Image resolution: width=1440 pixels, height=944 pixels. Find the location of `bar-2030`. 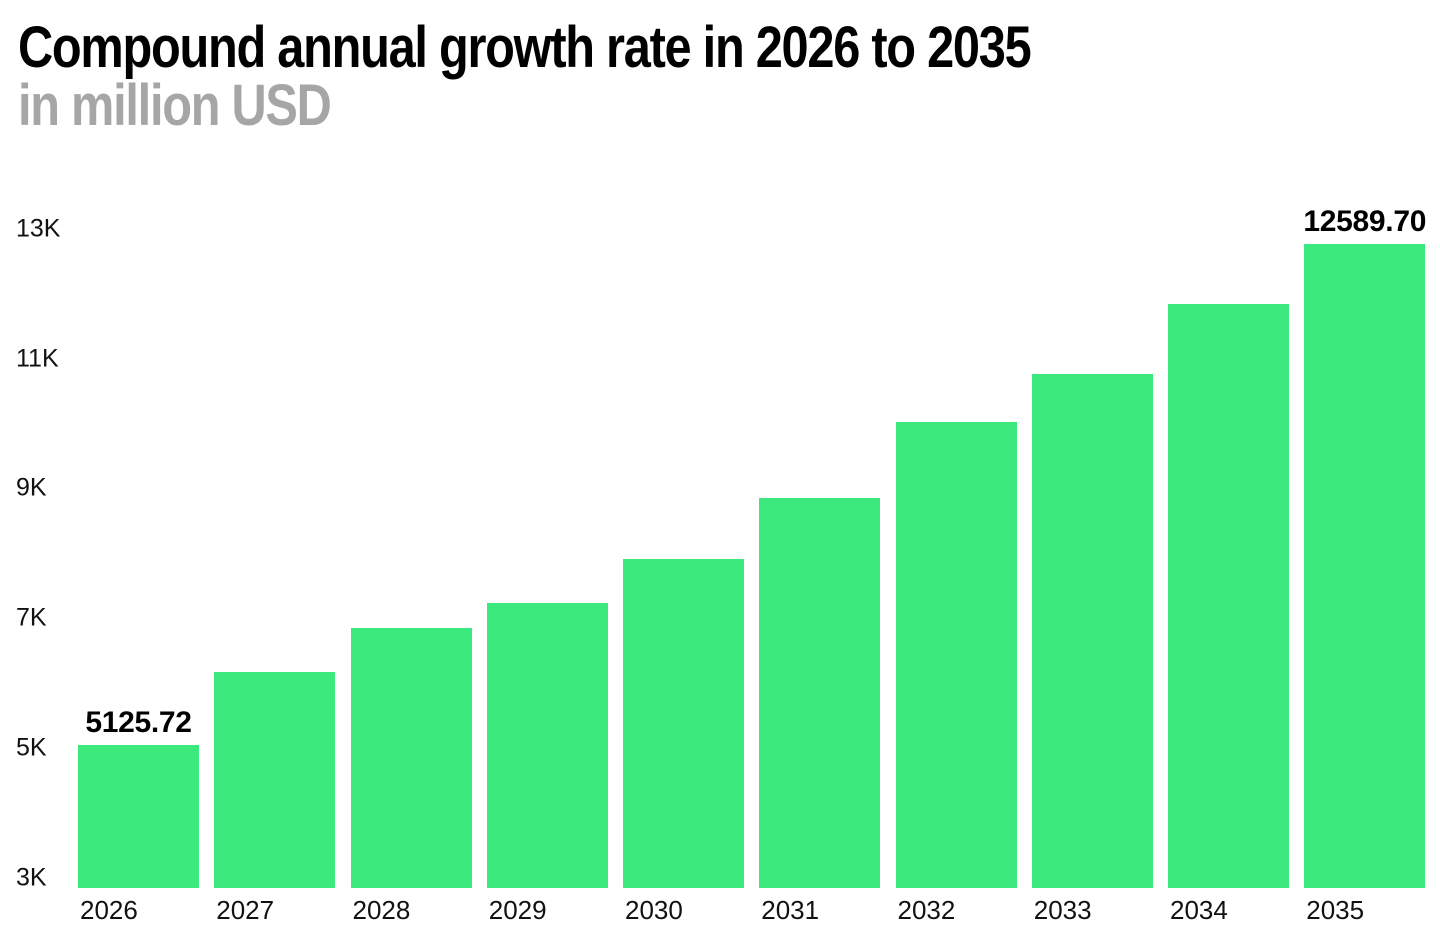

bar-2030 is located at coordinates (683, 723).